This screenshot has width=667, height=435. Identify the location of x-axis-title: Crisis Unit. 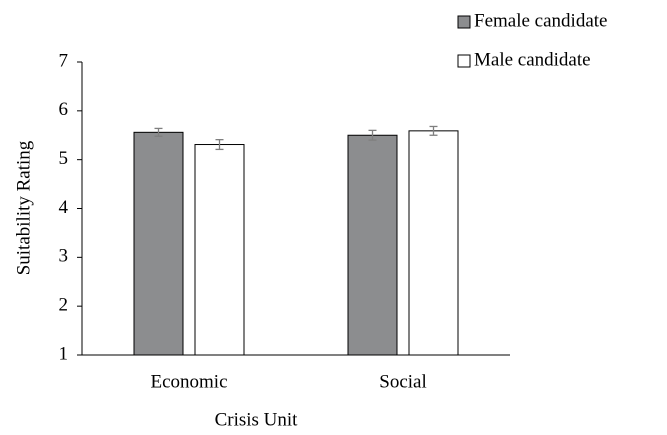
(257, 419).